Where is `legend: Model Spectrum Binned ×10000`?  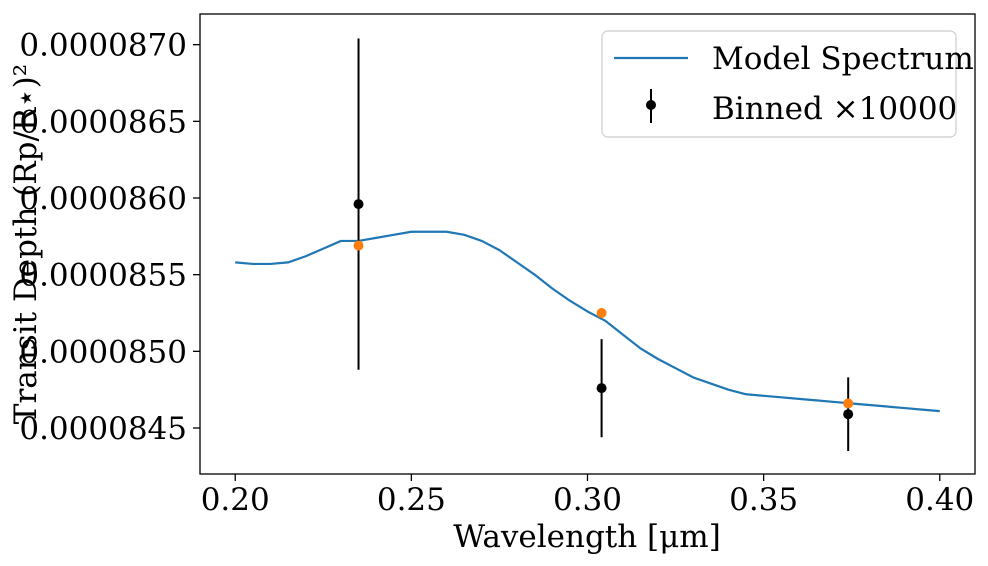 legend: Model Spectrum Binned ×10000 is located at coordinates (787, 84).